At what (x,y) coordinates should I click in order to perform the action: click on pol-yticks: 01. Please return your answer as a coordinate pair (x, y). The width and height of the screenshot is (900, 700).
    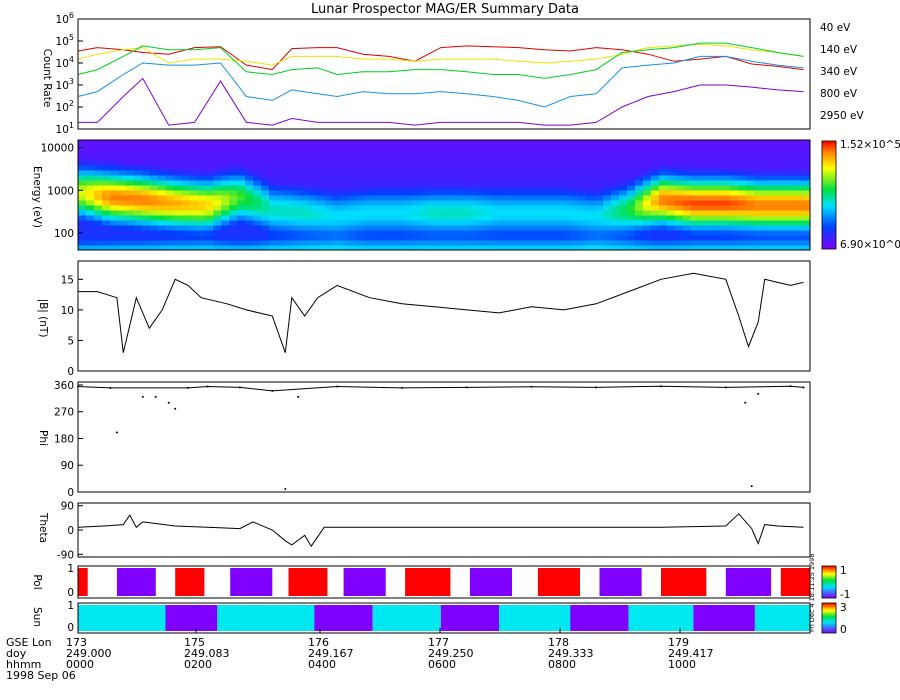
    Looking at the image, I should click on (70, 581).